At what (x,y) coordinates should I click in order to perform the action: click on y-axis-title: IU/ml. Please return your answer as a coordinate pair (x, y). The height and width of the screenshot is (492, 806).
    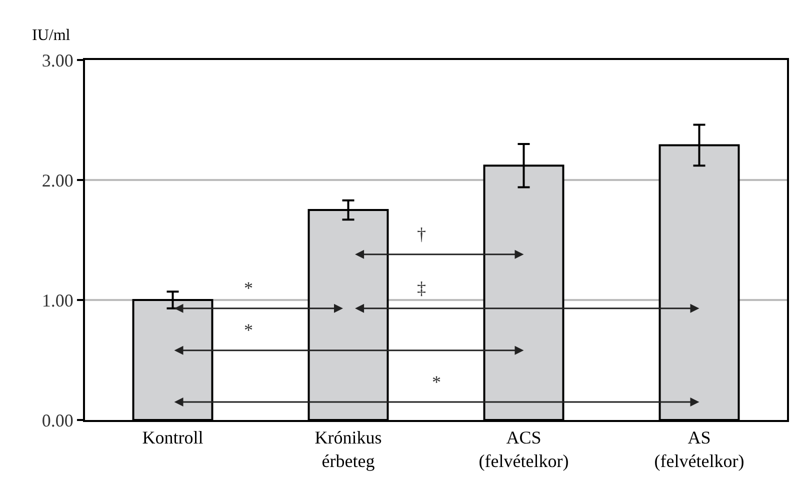
    Looking at the image, I should click on (51, 35).